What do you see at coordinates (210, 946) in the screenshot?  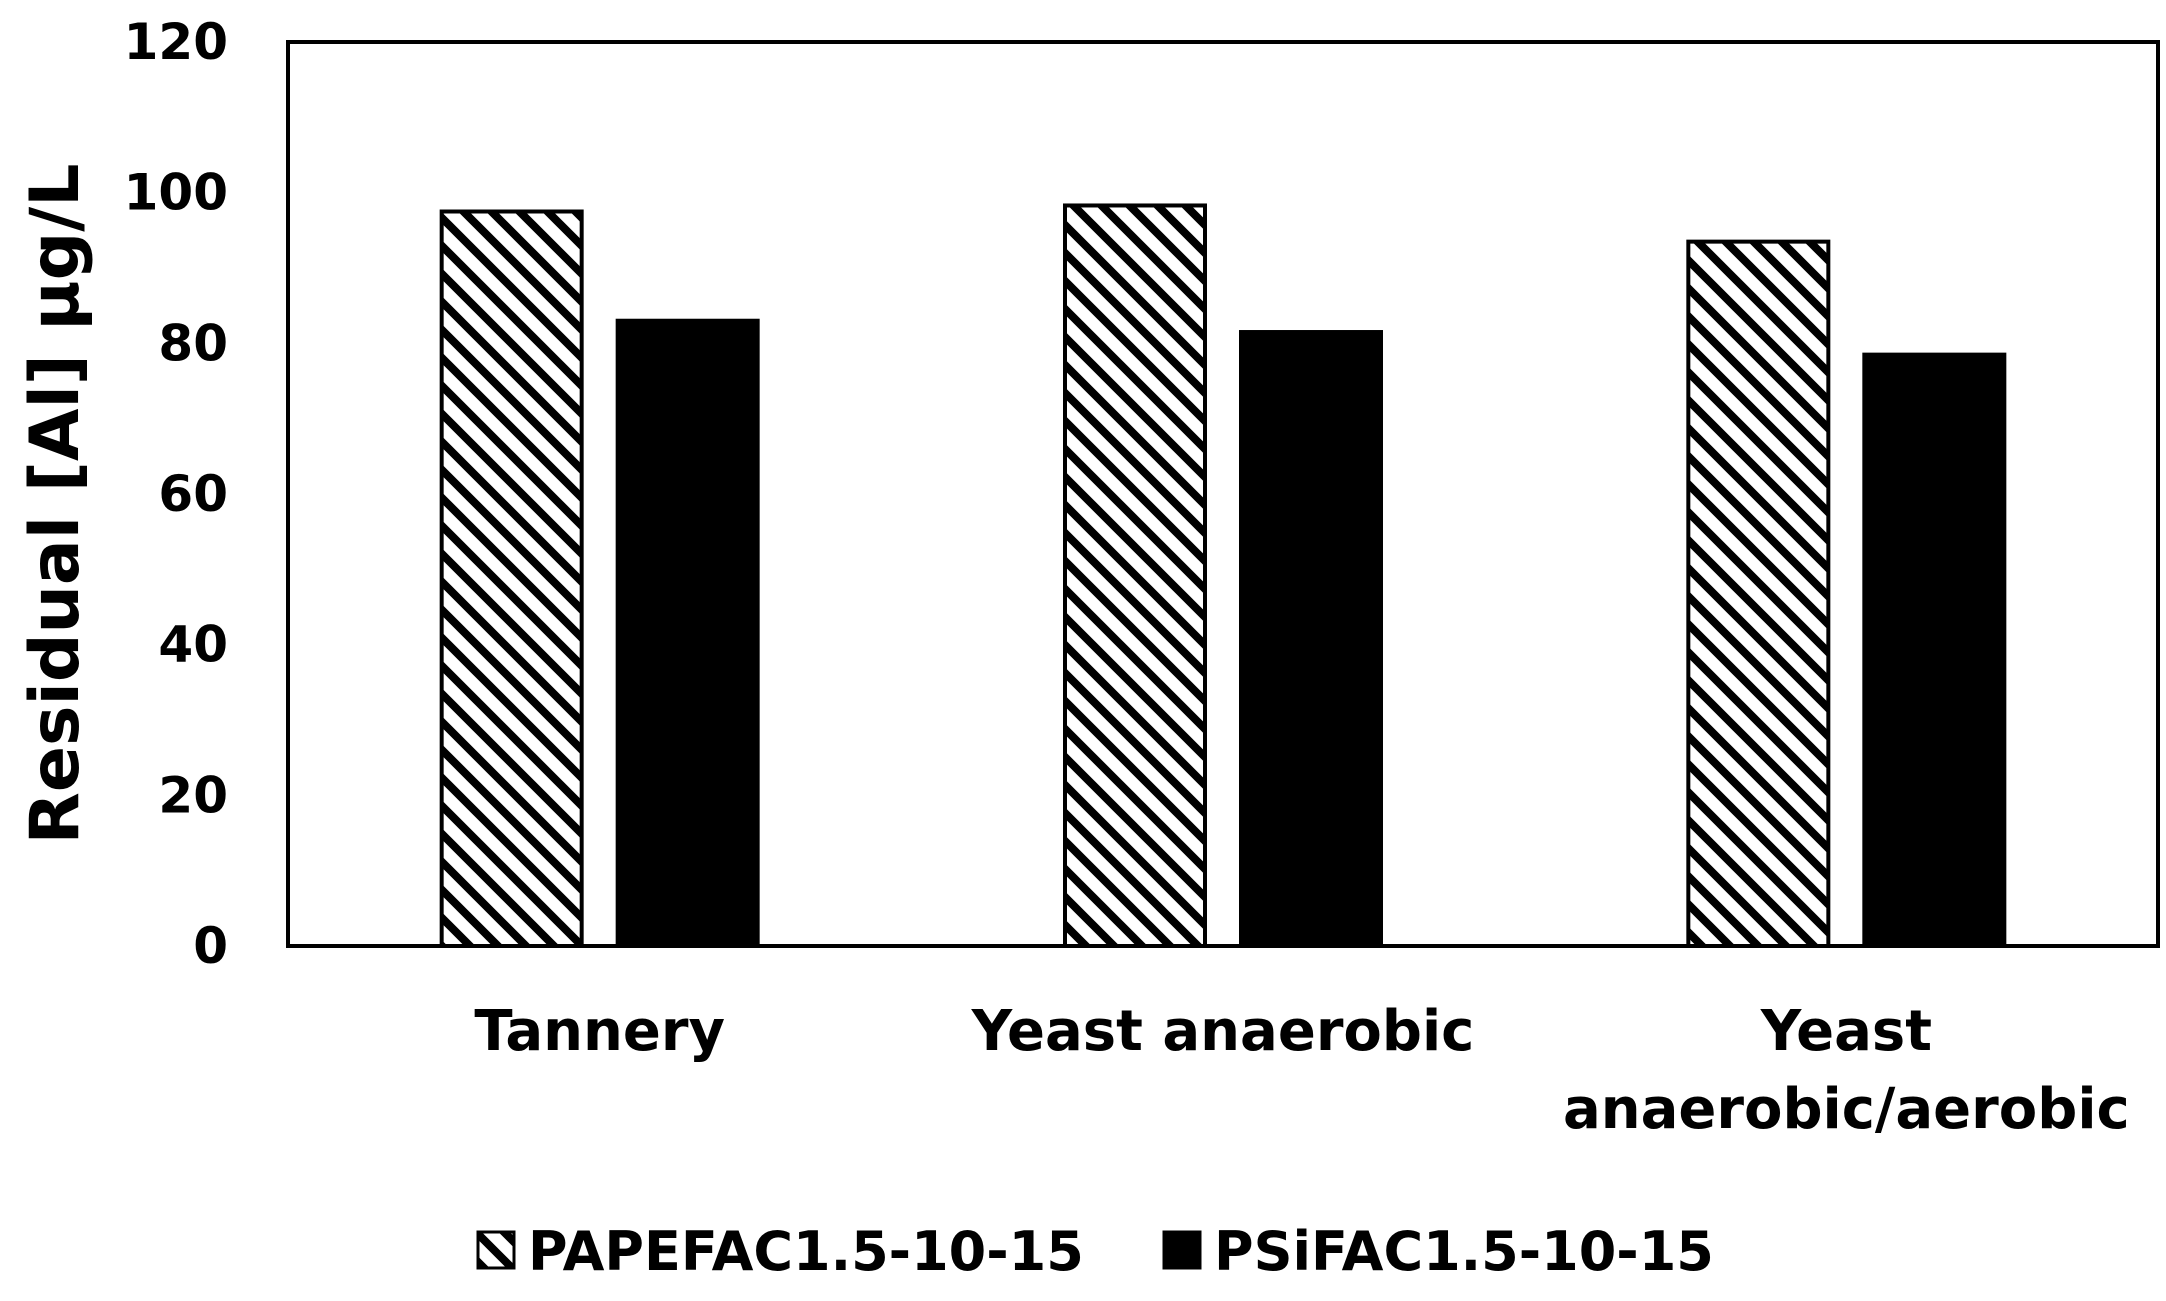 I see `y-tick-label: 0` at bounding box center [210, 946].